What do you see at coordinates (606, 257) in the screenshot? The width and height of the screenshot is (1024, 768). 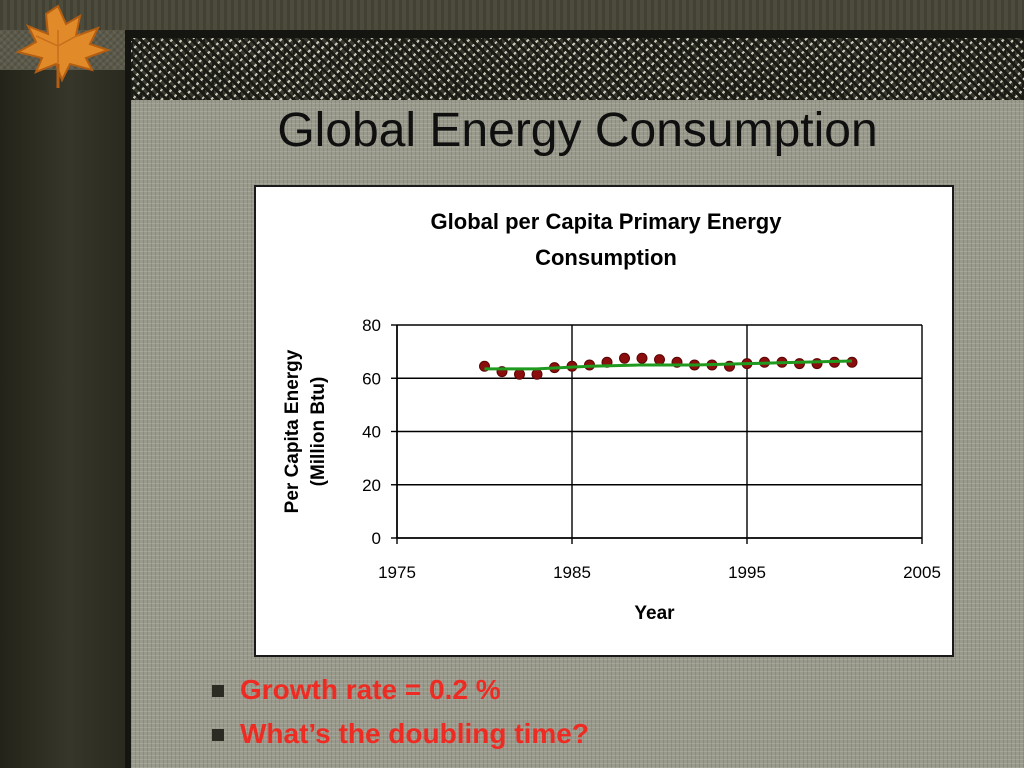 I see `chart-title-line: Consumption` at bounding box center [606, 257].